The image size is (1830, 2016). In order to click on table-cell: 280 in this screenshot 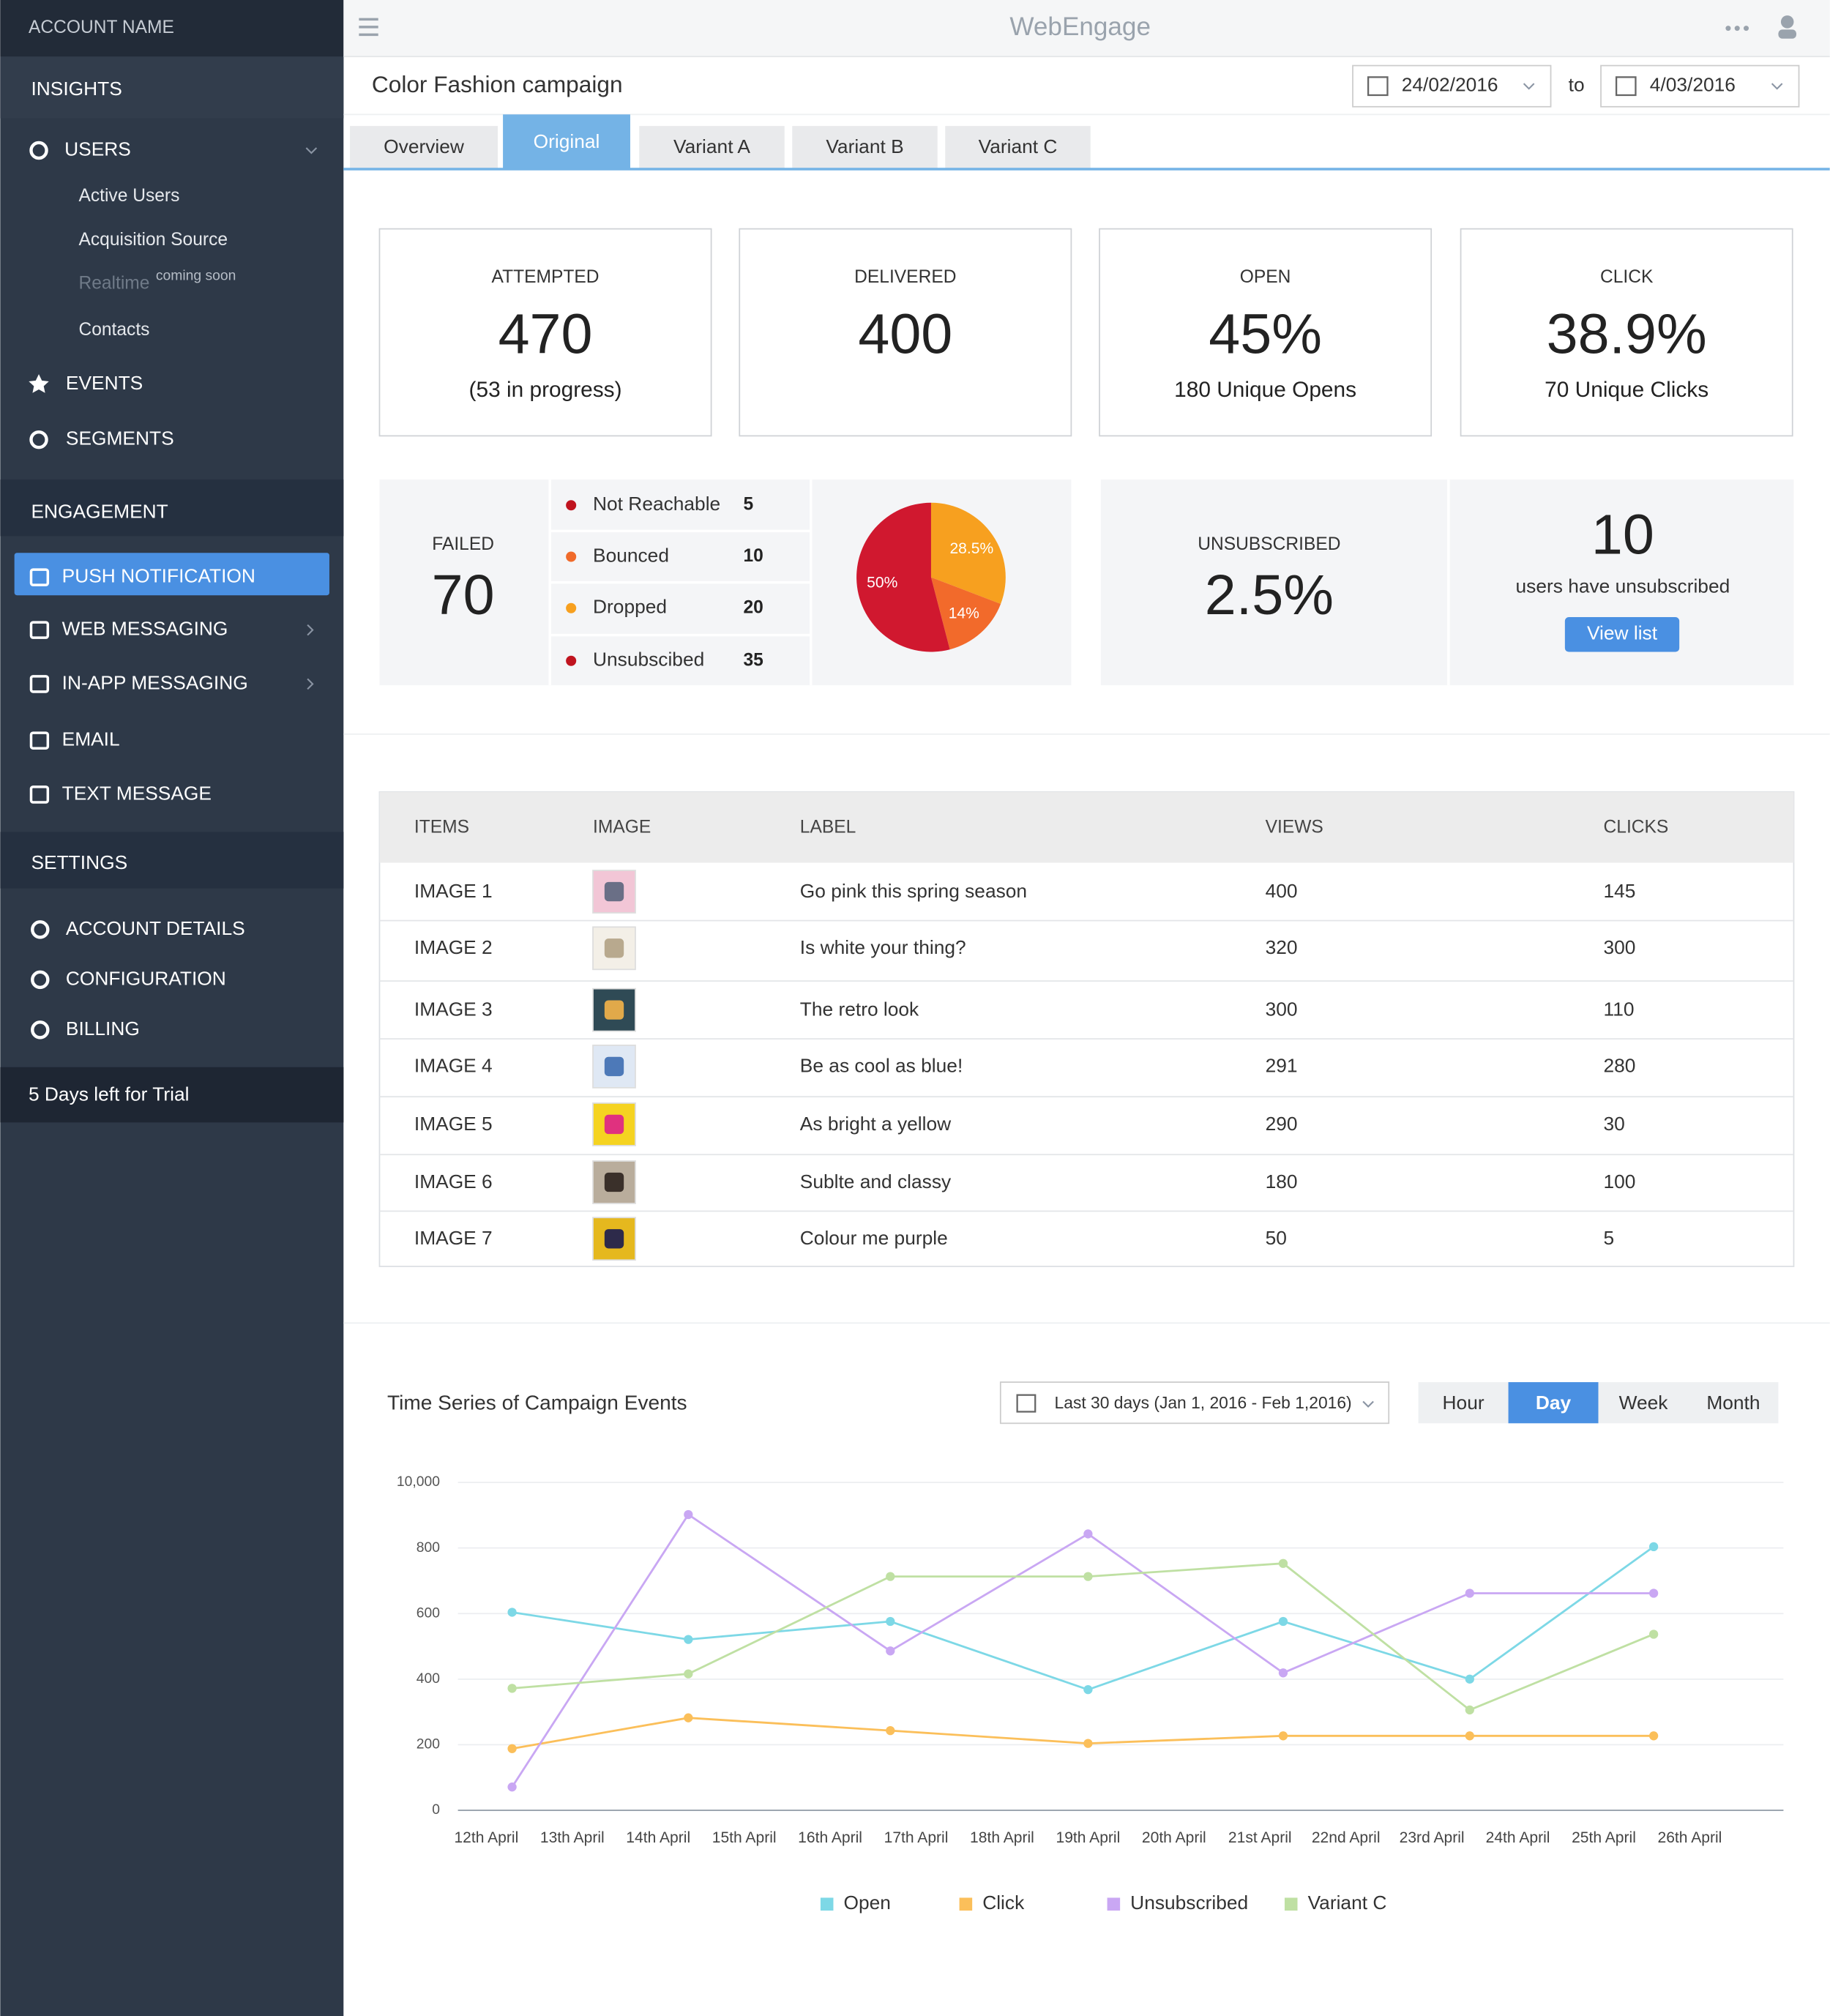, I will do `click(1620, 1066)`.